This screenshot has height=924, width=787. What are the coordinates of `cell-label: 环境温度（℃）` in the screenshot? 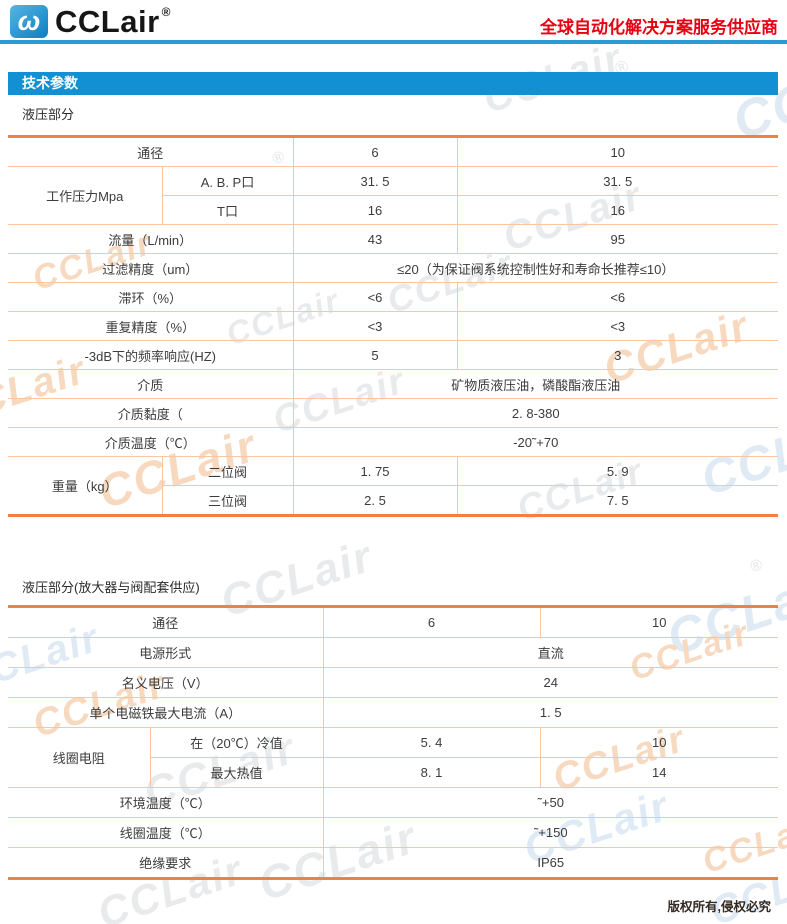 It's located at (166, 802).